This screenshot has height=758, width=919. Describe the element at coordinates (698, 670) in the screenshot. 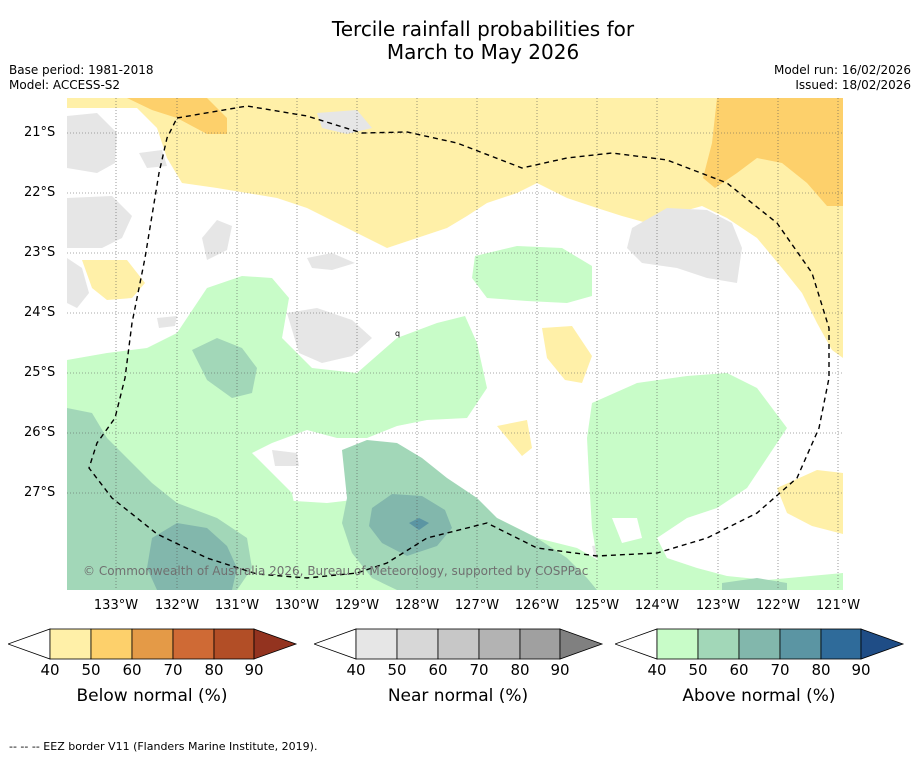

I see `above-tick-50: 50` at that location.